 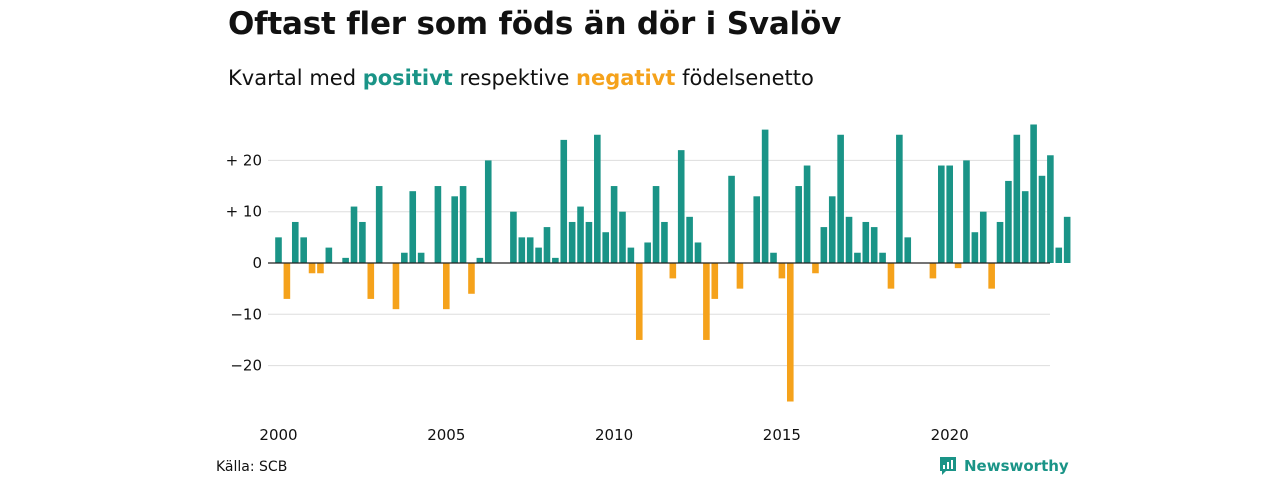 I want to click on y-tick-label: + 20, so click(x=244, y=160).